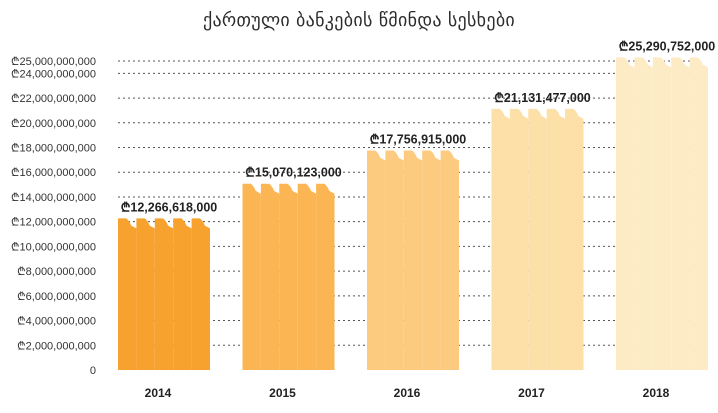 The width and height of the screenshot is (718, 413). Describe the element at coordinates (542, 98) in the screenshot. I see `value-label: ₾21,131,477,000` at that location.